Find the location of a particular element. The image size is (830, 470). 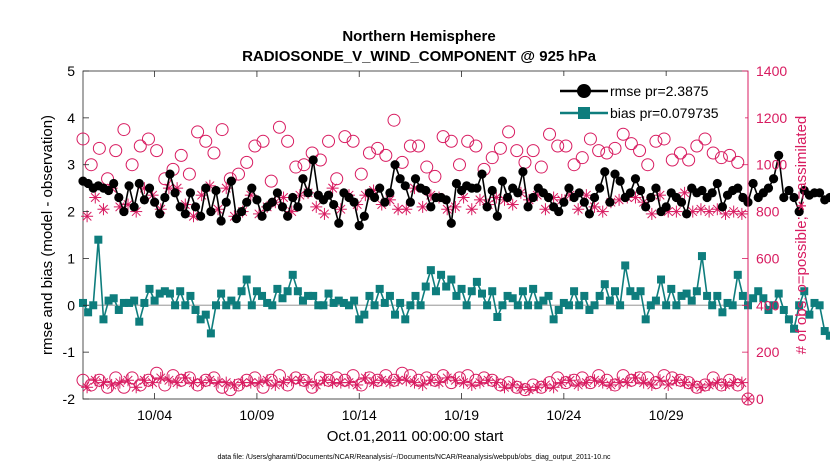

x-tick-label: 10/19 is located at coordinates (461, 415).